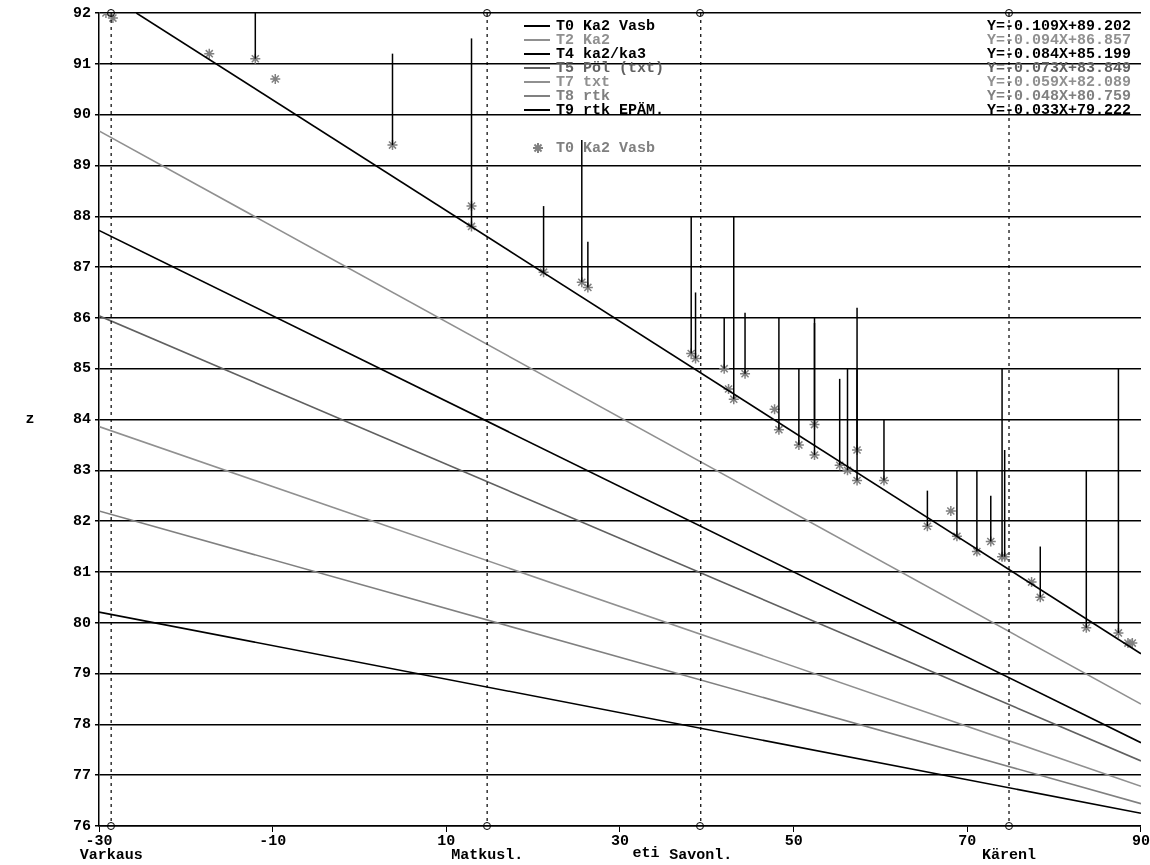  Describe the element at coordinates (81, 217) in the screenshot. I see `y-tick-label: 88` at that location.